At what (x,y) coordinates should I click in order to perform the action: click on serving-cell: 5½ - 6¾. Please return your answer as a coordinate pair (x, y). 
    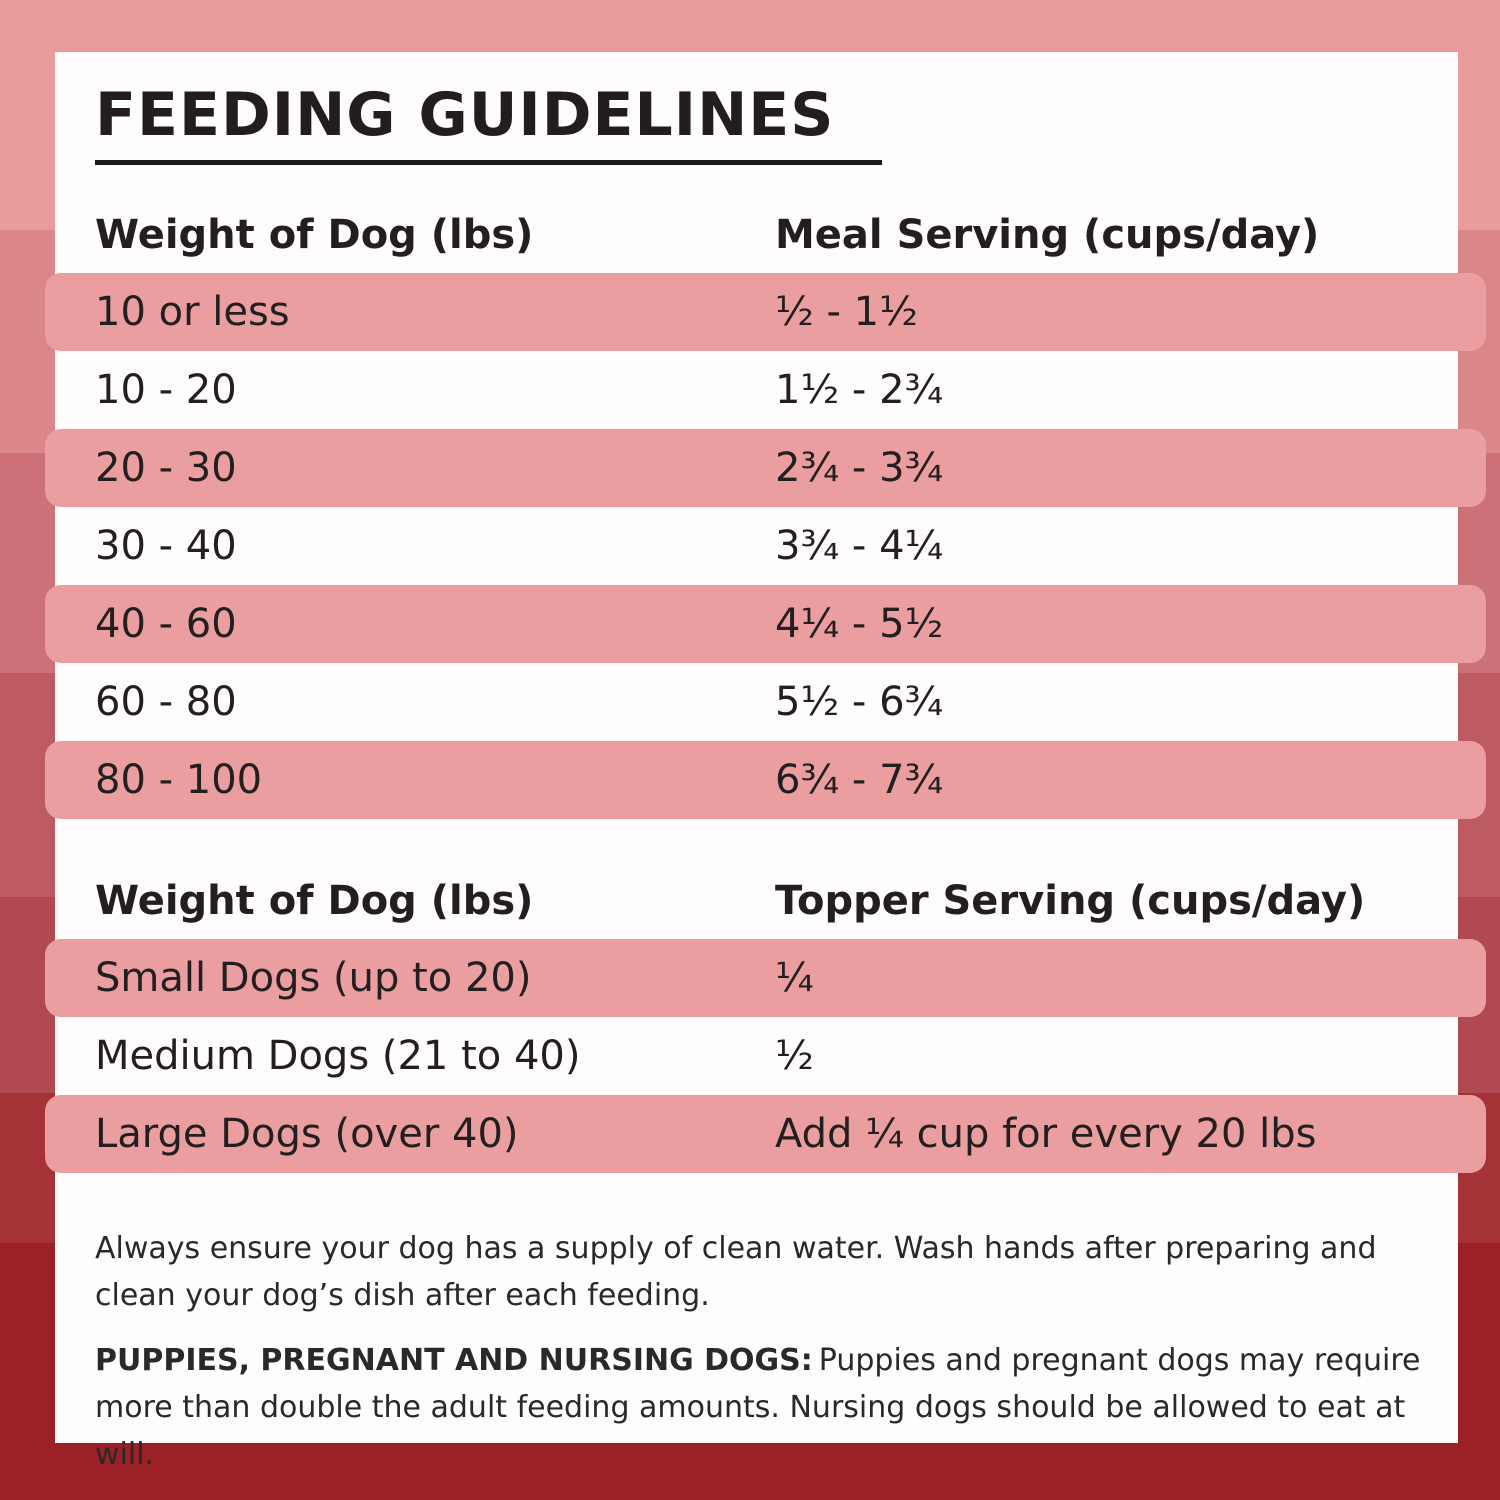
    Looking at the image, I should click on (859, 702).